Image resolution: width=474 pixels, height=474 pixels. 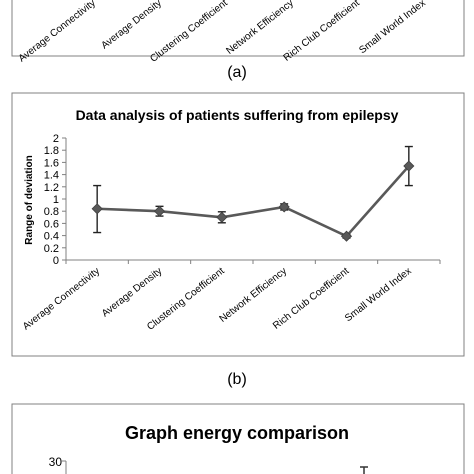 What do you see at coordinates (51, 163) in the screenshot?
I see `chart-b-y-tick-label: 1.6` at bounding box center [51, 163].